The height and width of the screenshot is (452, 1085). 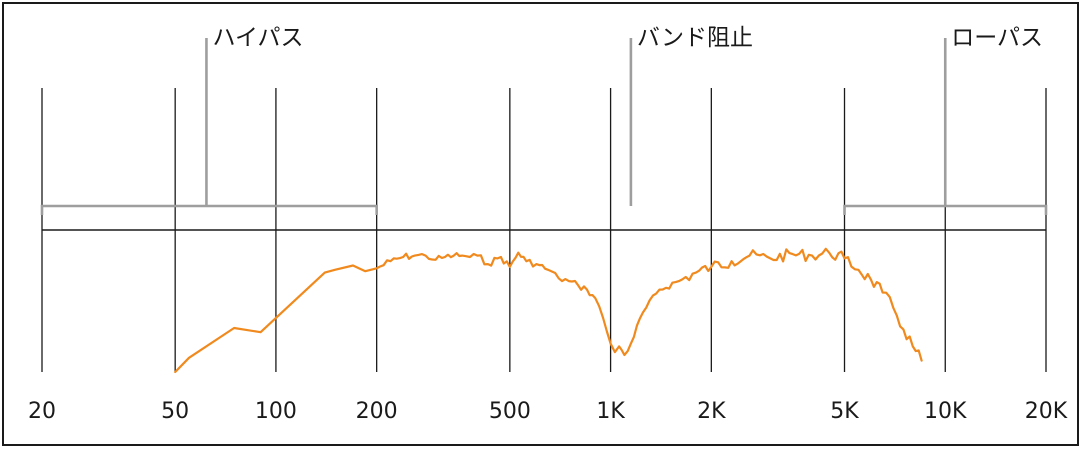 What do you see at coordinates (711, 411) in the screenshot?
I see `x-tick-label: 2K` at bounding box center [711, 411].